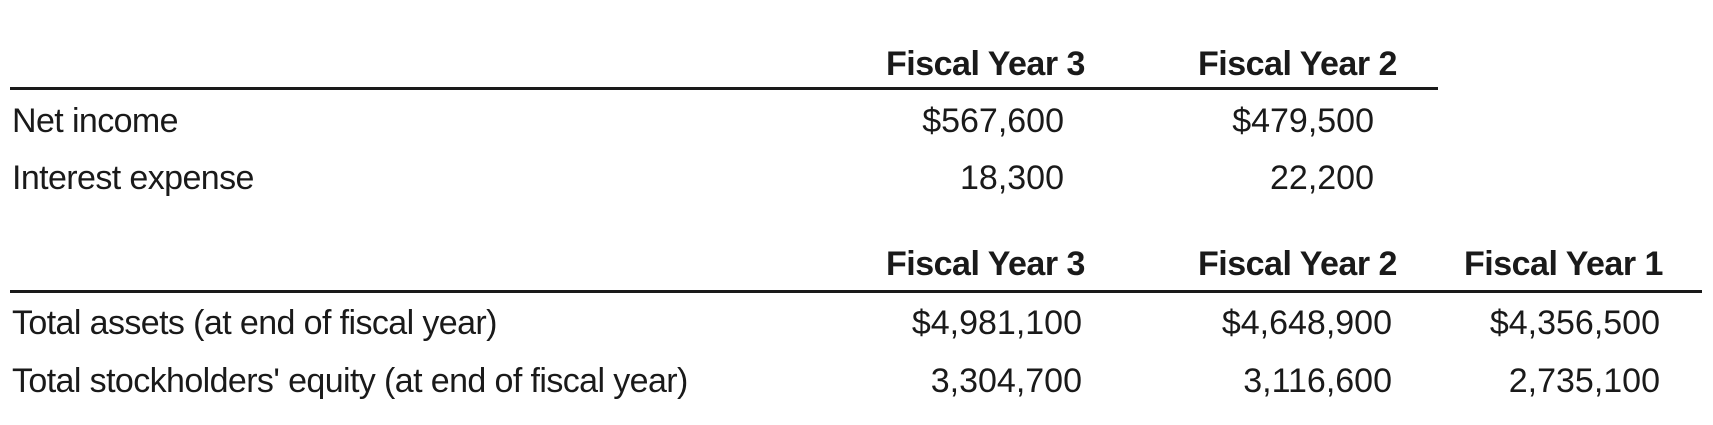 This screenshot has height=425, width=1713. What do you see at coordinates (95, 121) in the screenshot?
I see `table1-row-label-net-income: Net income` at bounding box center [95, 121].